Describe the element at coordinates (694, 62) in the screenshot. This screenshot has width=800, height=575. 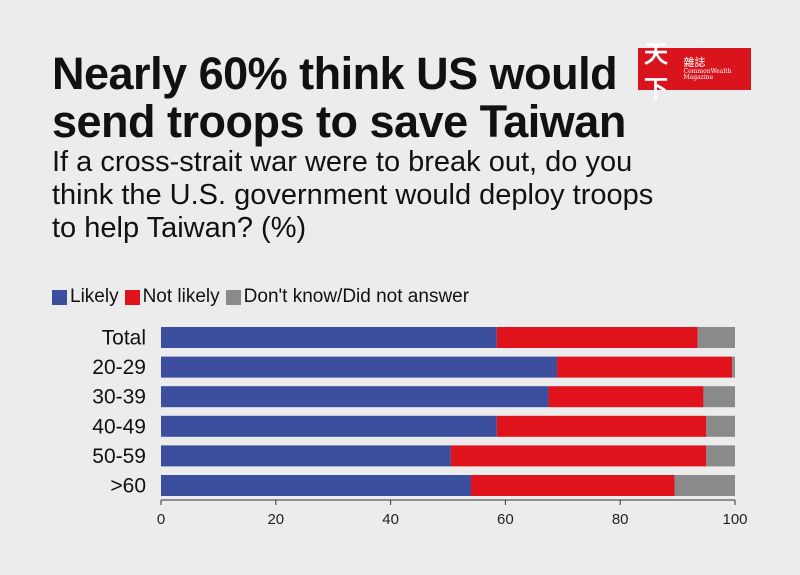
I see `logo-chinese-subtitle: 雜誌` at that location.